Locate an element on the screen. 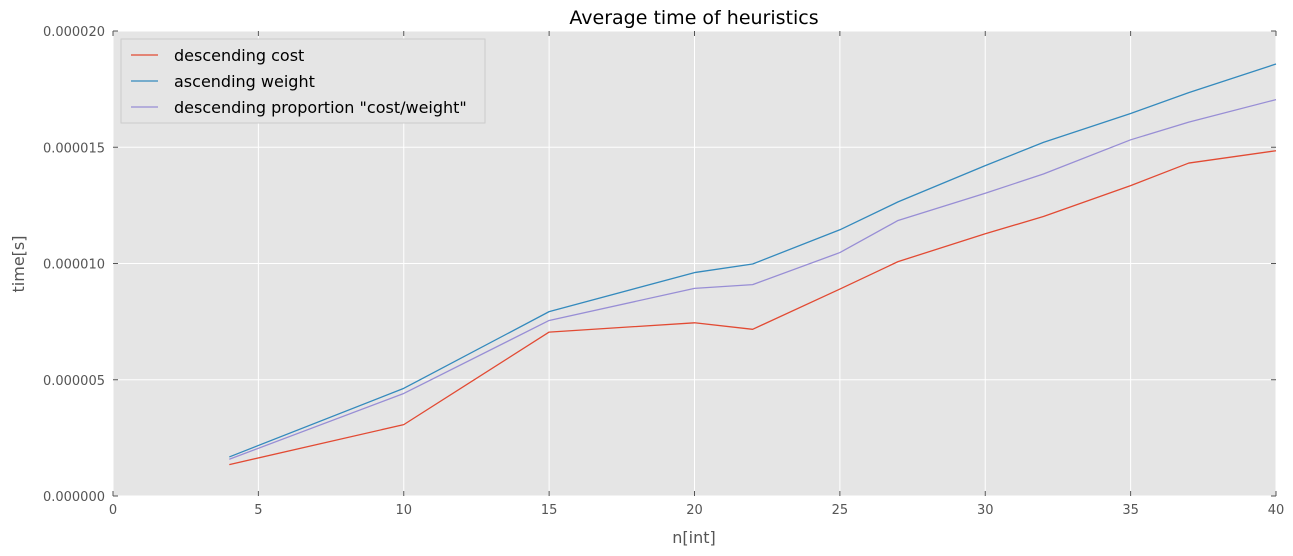 The image size is (1293, 556). x-tick-label: 35 is located at coordinates (1130, 510).